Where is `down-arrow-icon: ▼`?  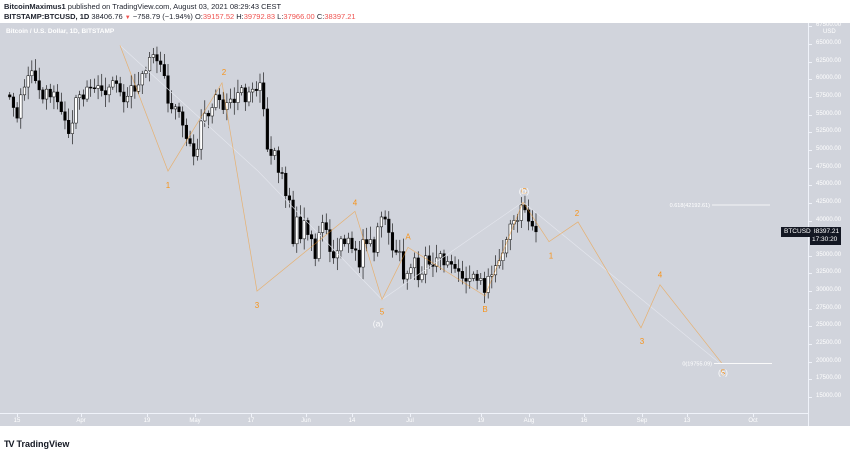 down-arrow-icon: ▼ is located at coordinates (127, 18).